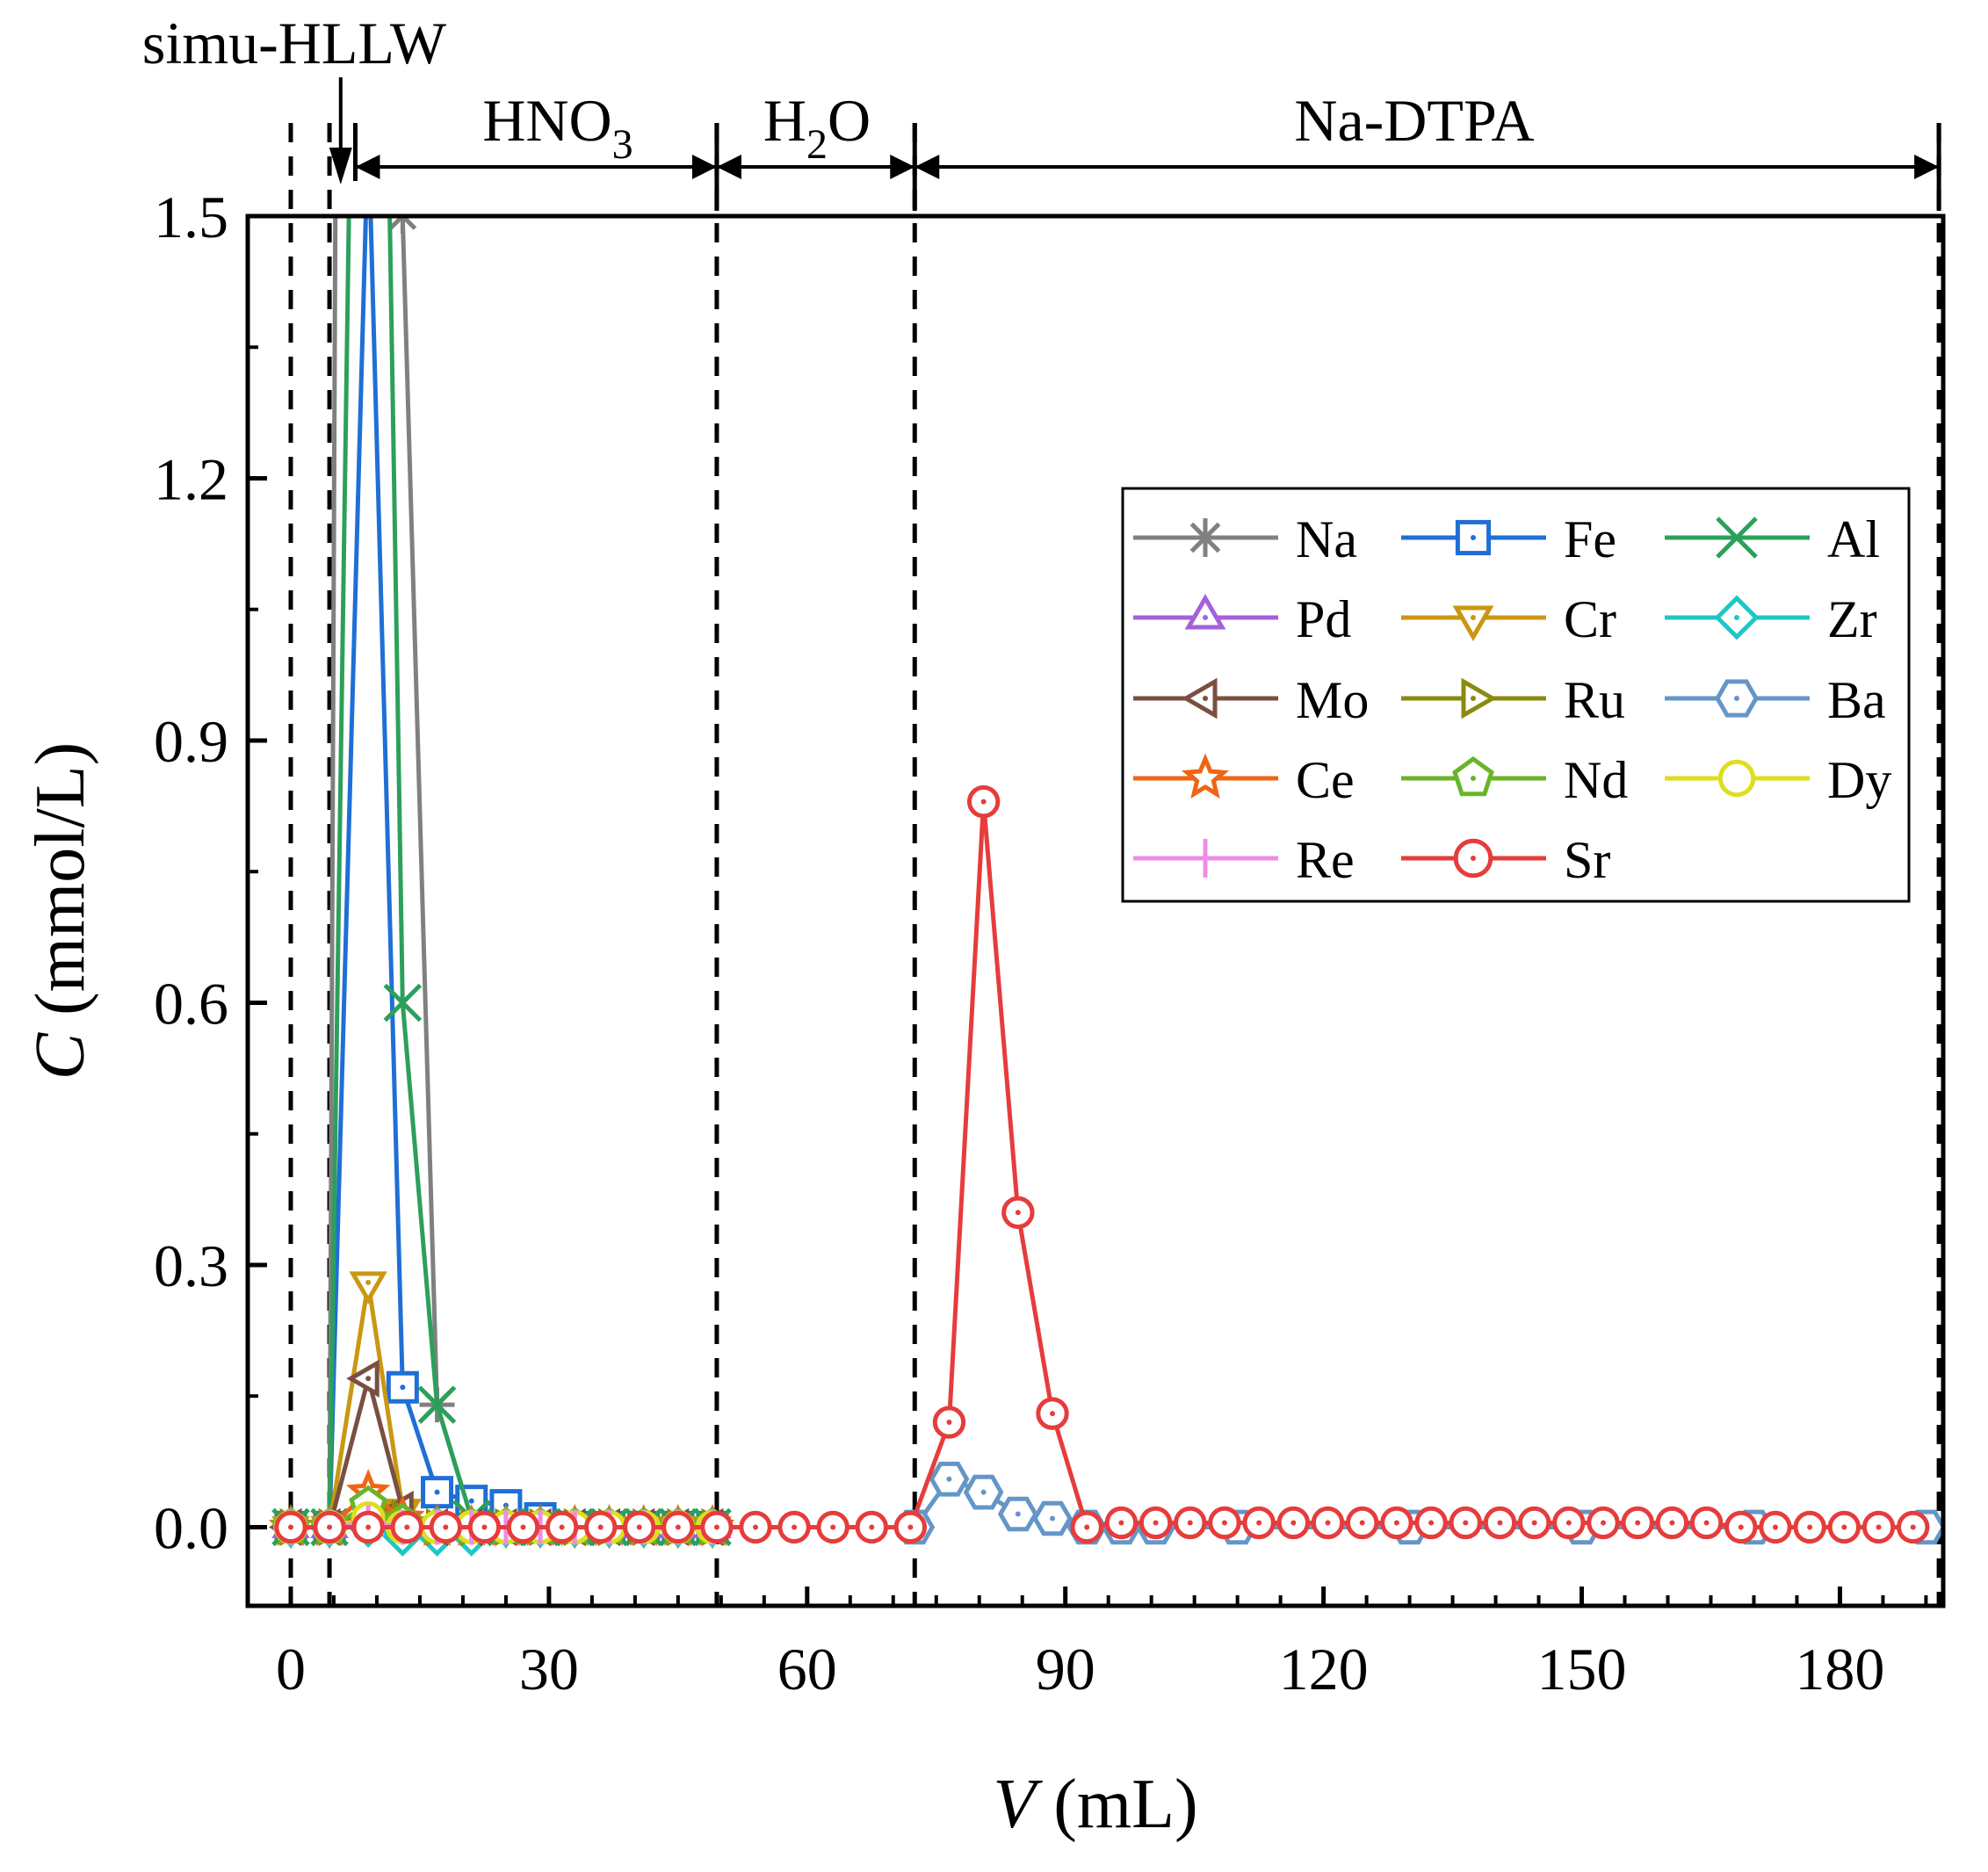  Describe the element at coordinates (1244, 860) in the screenshot. I see `legend-item-re: Re` at that location.